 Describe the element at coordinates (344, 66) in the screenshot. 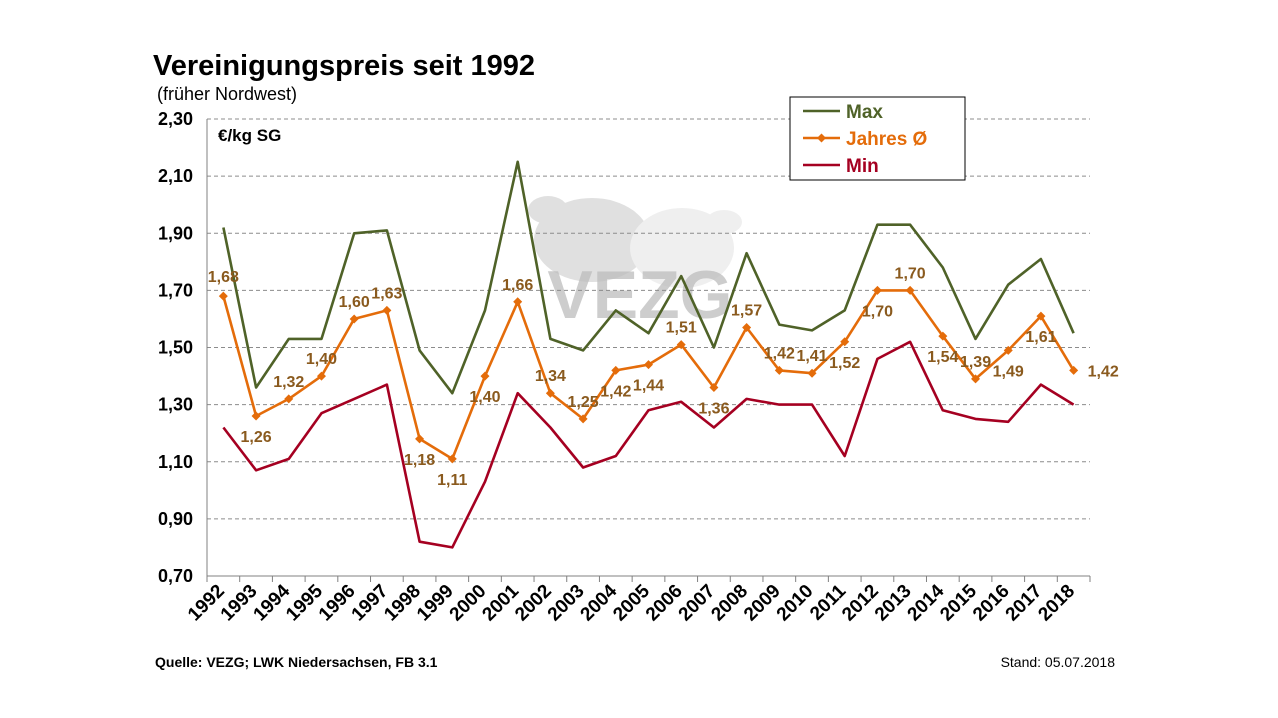

I see `chart-title: Vereinigungspreis seit 1992` at that location.